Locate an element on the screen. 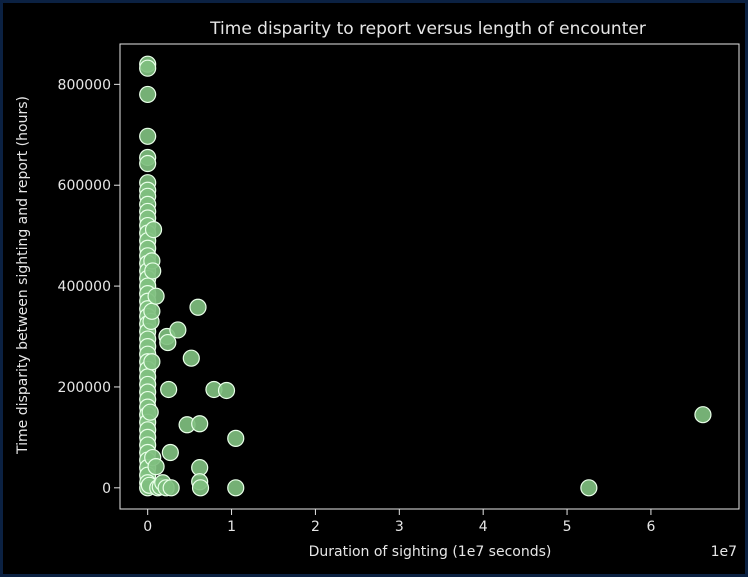 This screenshot has width=748, height=577. x-axis-label: Duration of sighting (1e7 seconds) is located at coordinates (430, 552).